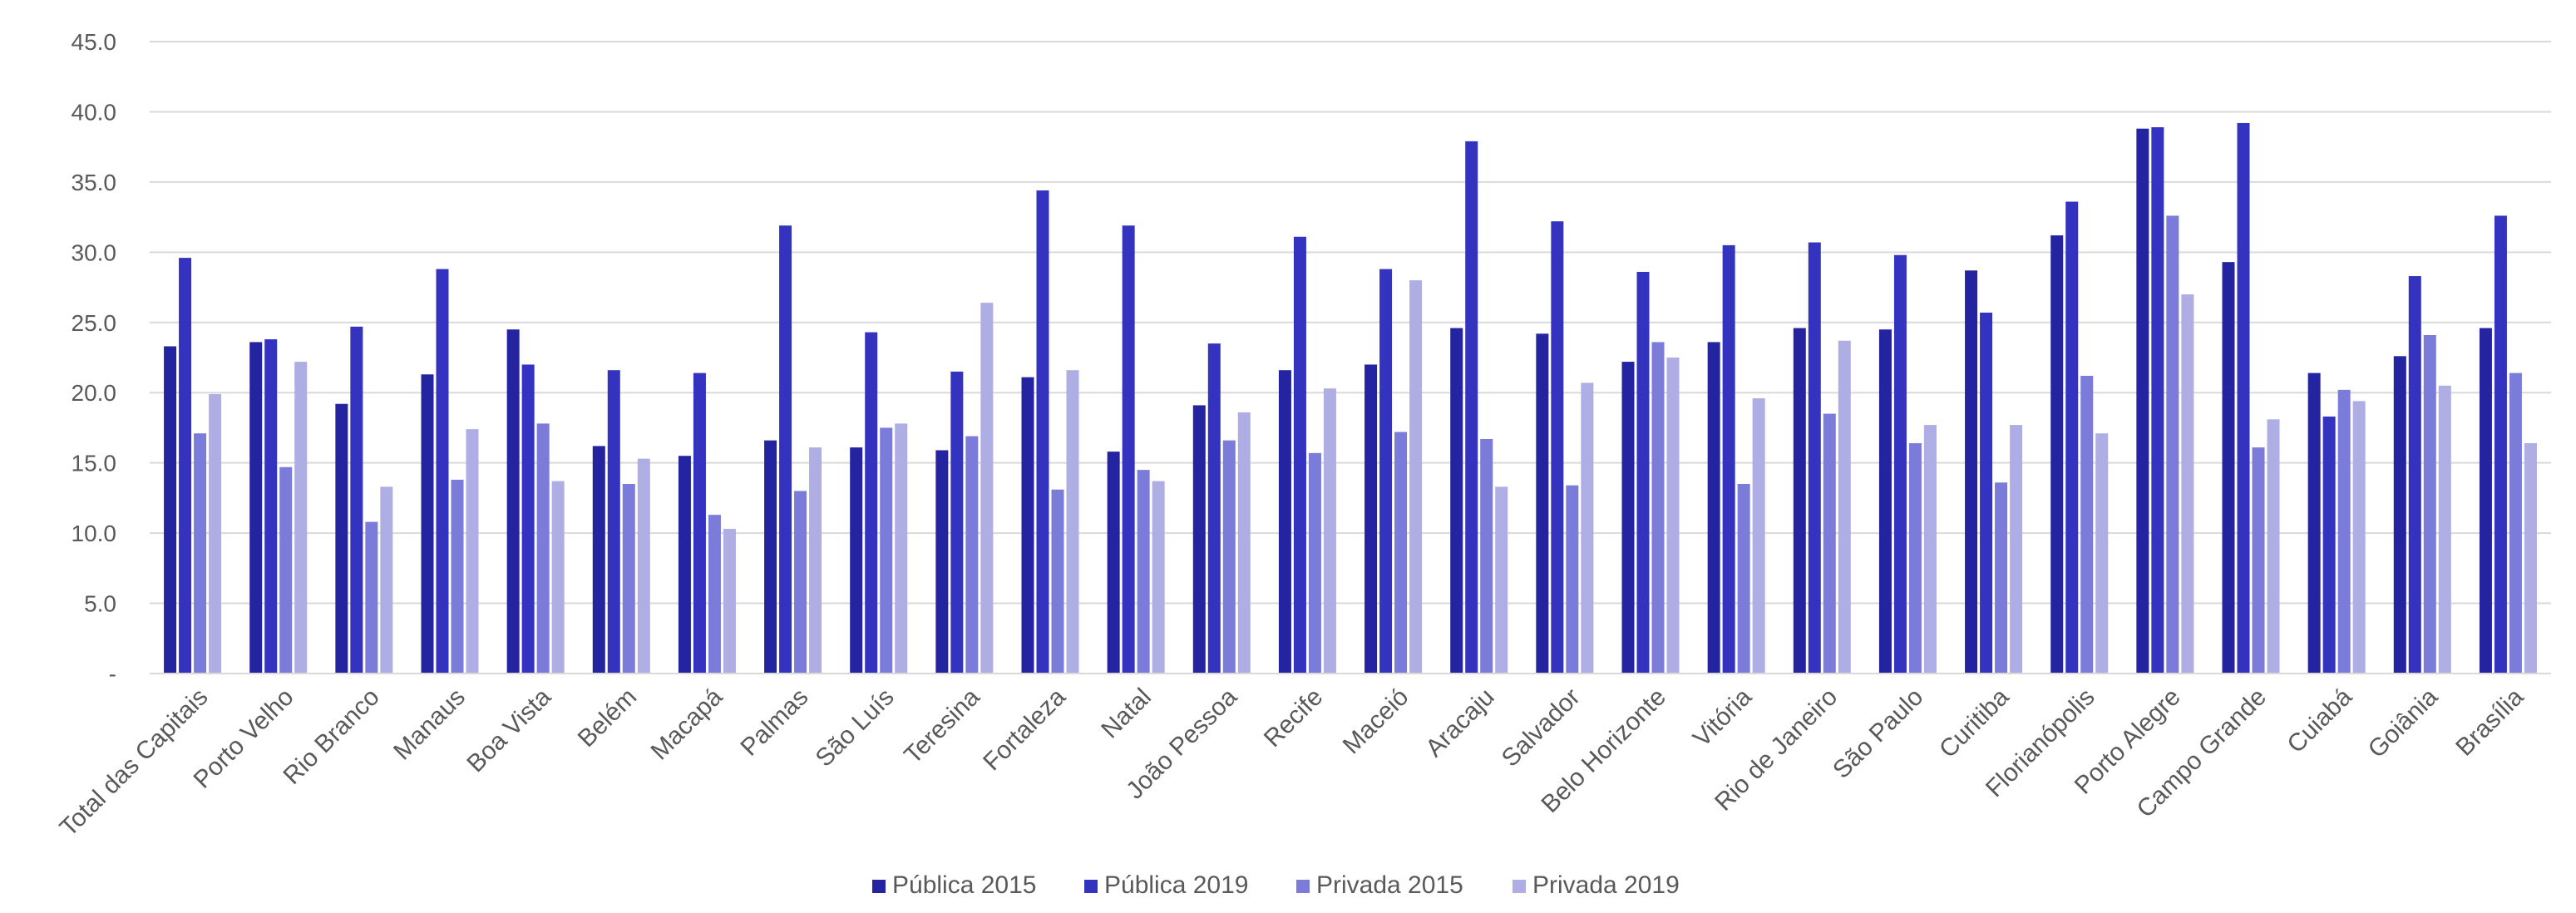 The height and width of the screenshot is (913, 2576). Describe the element at coordinates (429, 725) in the screenshot. I see `x-tick-label: Manaus` at that location.